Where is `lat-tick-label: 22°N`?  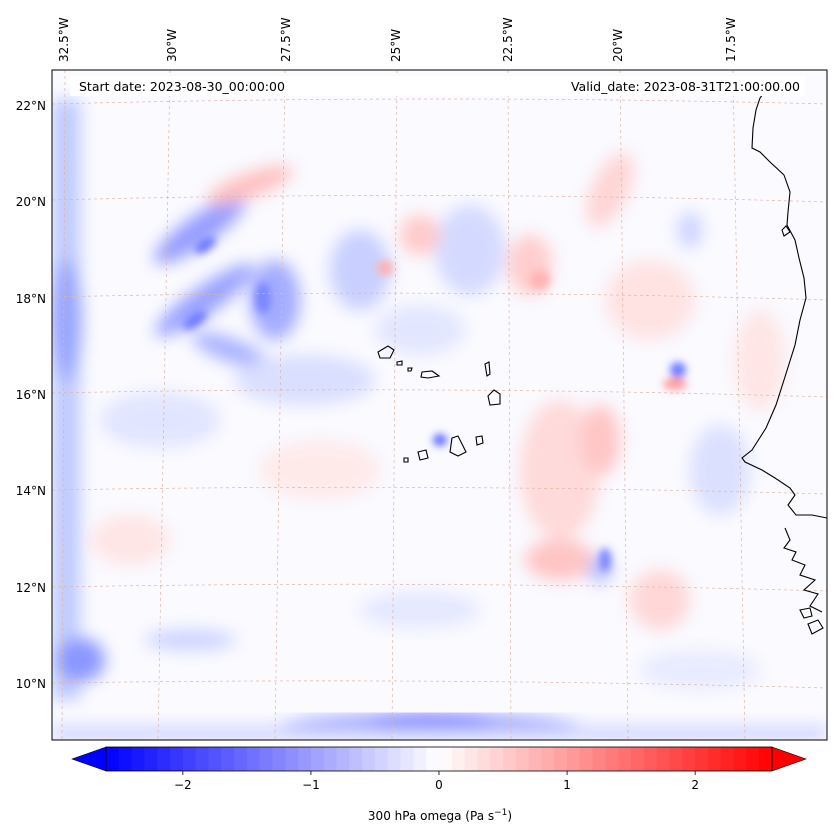 lat-tick-label: 22°N is located at coordinates (31, 106).